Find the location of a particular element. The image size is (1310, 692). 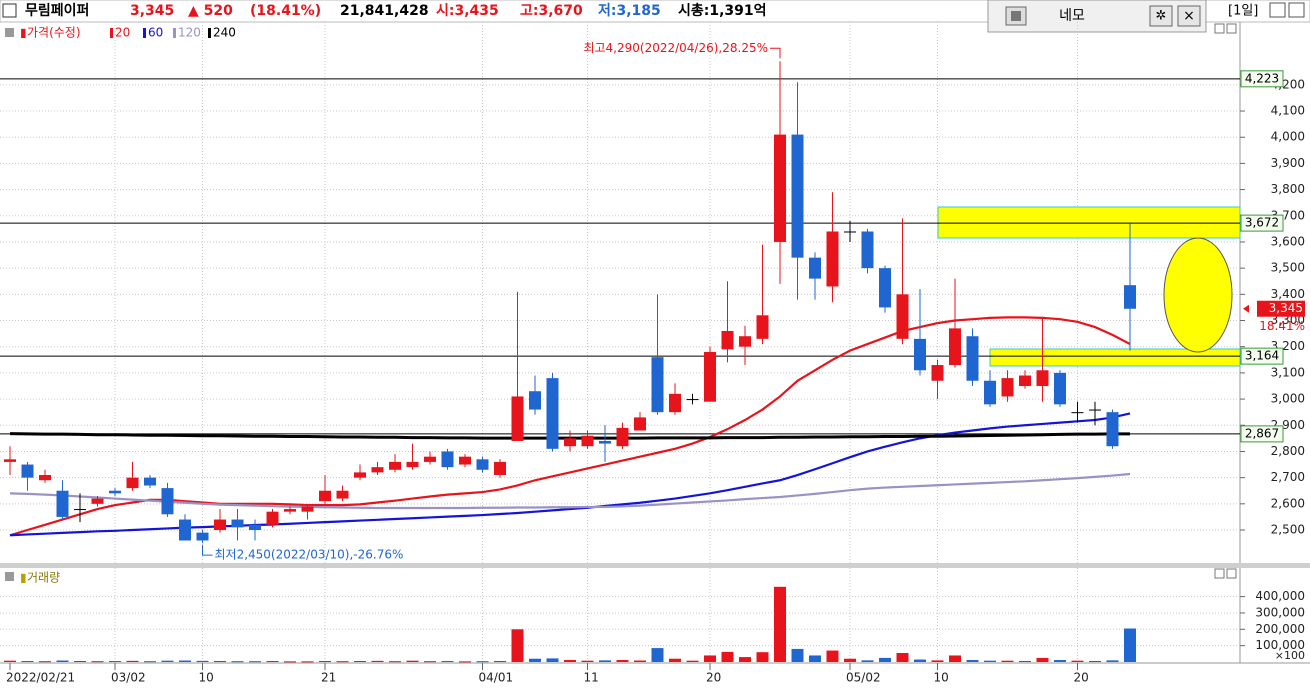

min-button is located at coordinates (1277, 10).